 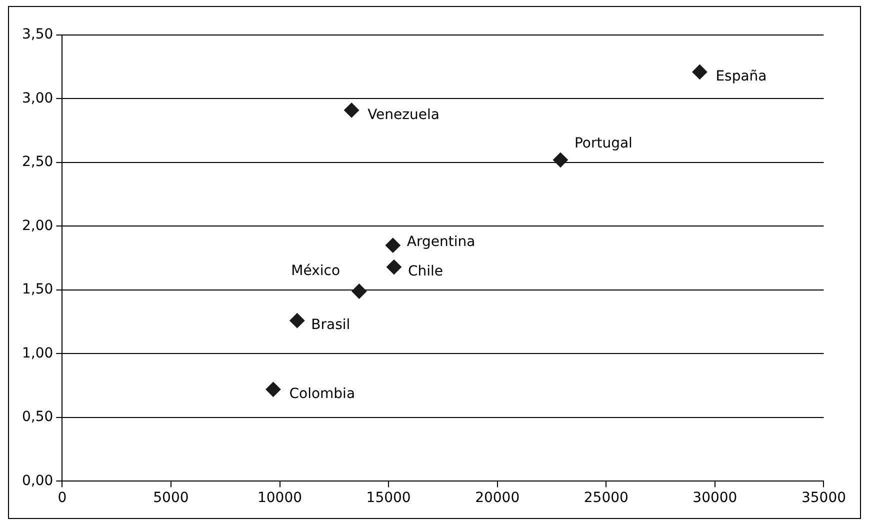 I want to click on annotation: México, so click(x=315, y=270).